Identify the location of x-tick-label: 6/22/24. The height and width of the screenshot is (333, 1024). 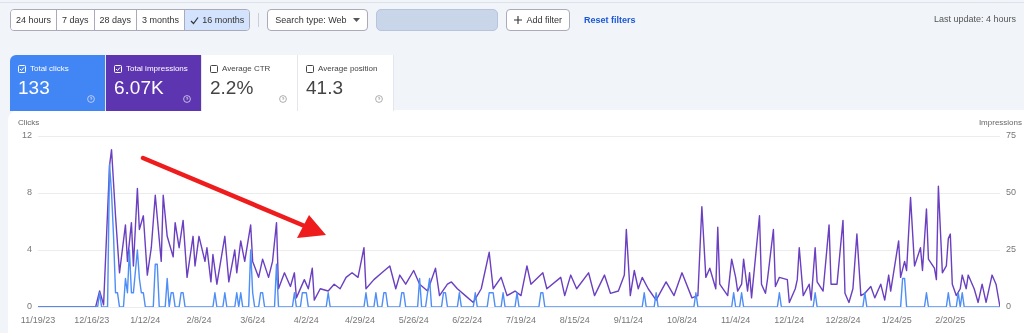
(467, 319).